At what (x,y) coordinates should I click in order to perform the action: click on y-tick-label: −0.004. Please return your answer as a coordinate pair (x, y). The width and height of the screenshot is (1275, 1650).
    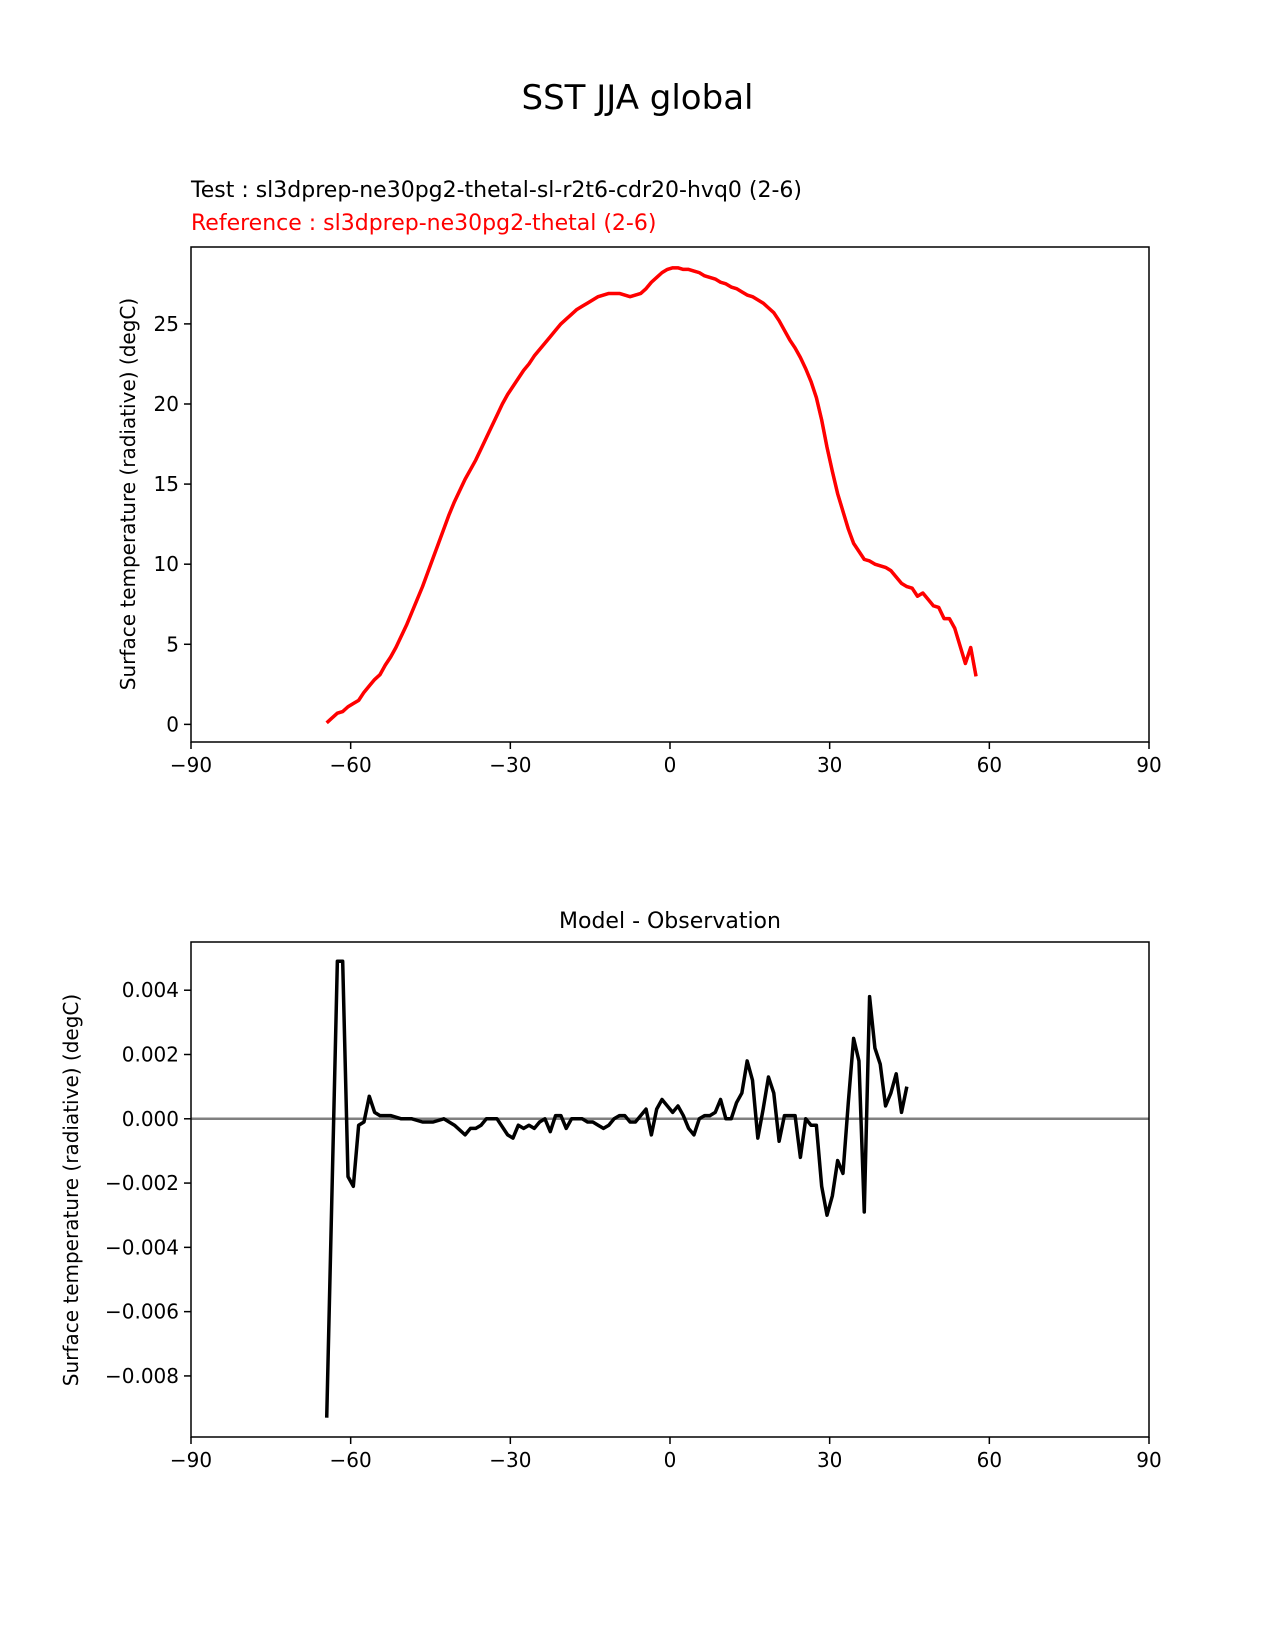
    Looking at the image, I should click on (142, 1247).